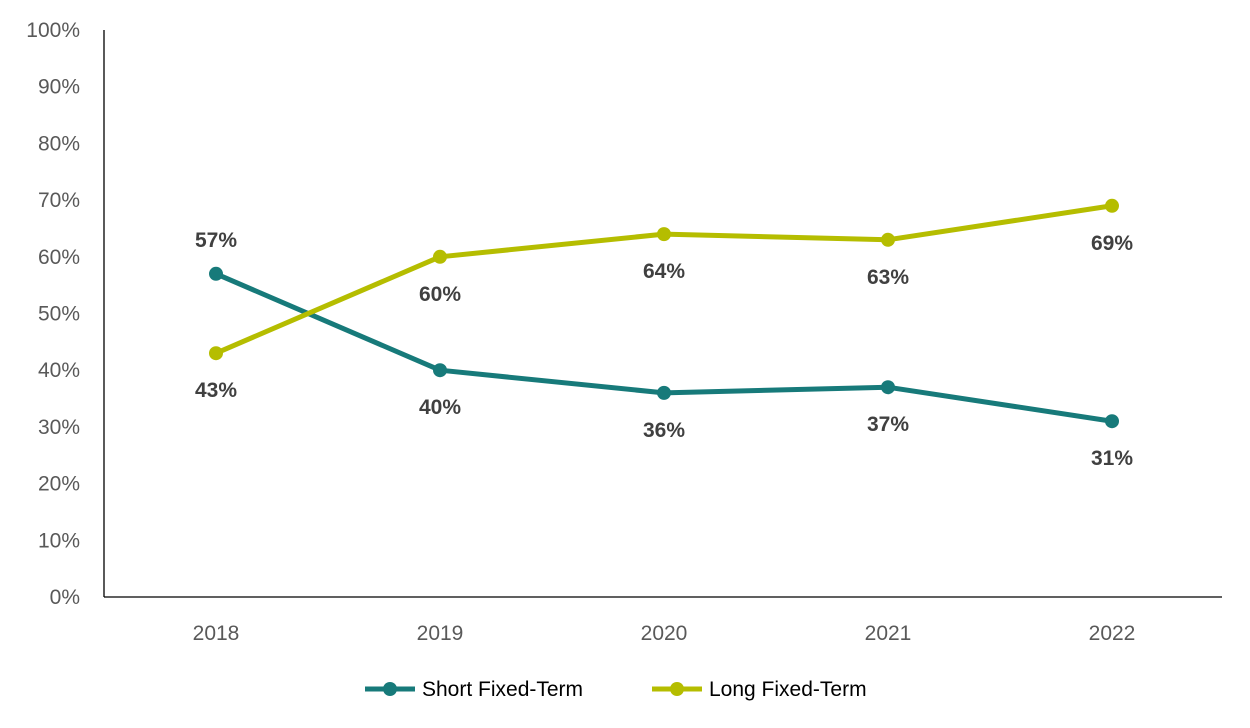  Describe the element at coordinates (440, 633) in the screenshot. I see `x-tick-label: 2019` at that location.